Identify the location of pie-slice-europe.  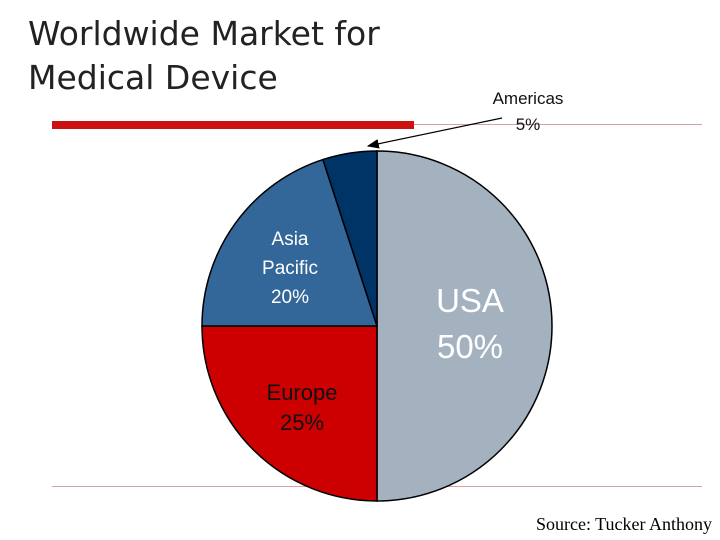
(289, 413).